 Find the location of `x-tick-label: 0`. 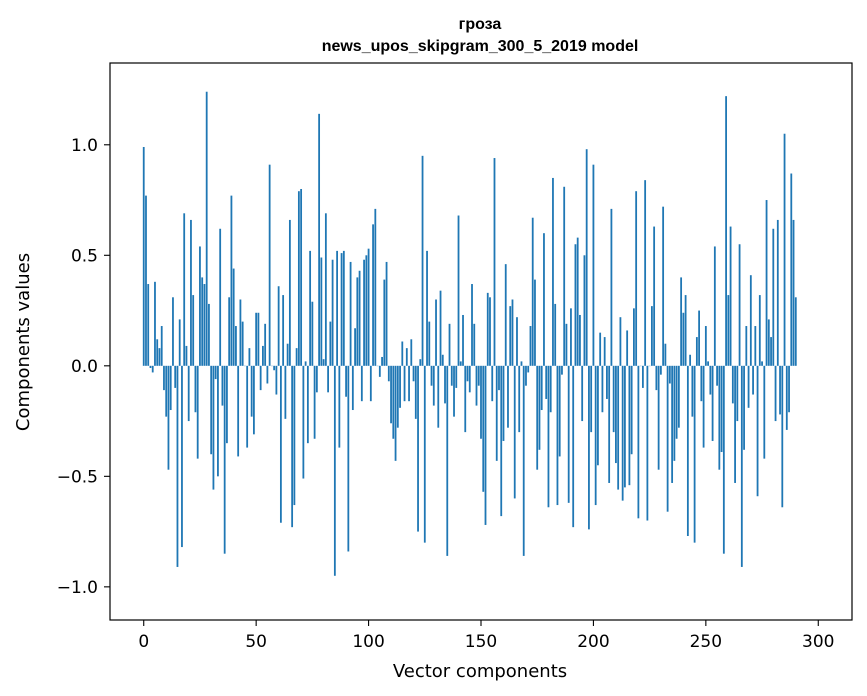

x-tick-label: 0 is located at coordinates (143, 642).